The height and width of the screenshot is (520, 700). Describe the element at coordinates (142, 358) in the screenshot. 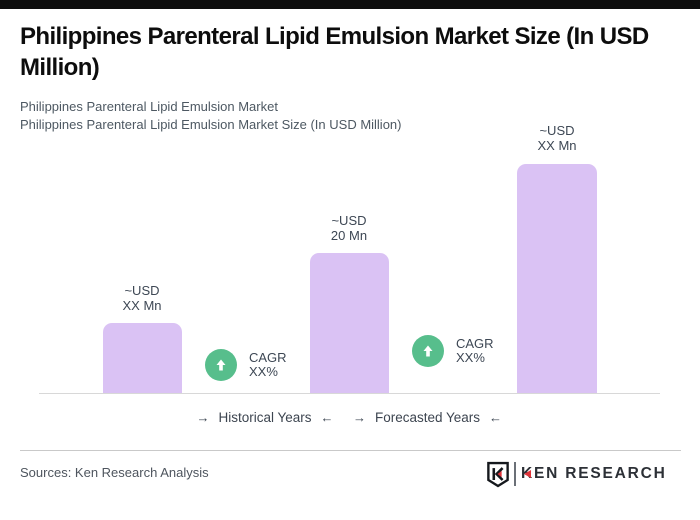

I see `bar-historical` at that location.